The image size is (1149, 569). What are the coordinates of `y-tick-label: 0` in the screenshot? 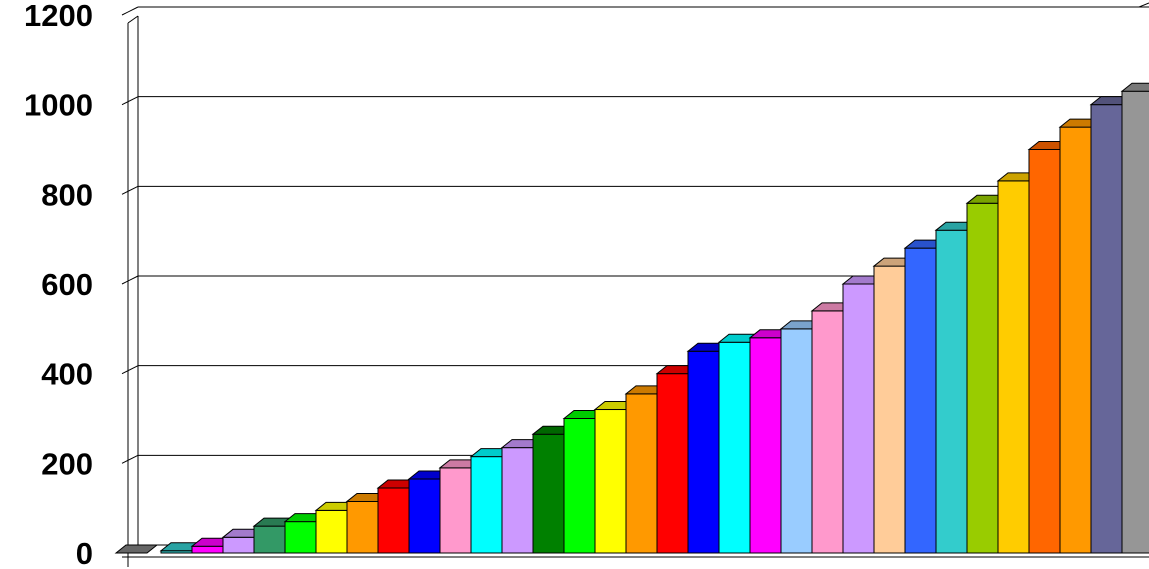 It's located at (84, 552).